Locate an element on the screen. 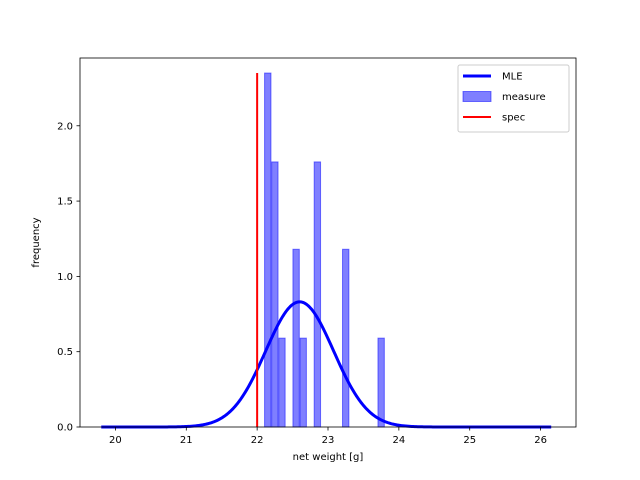 The image size is (640, 480). x-tick-label: 26 is located at coordinates (540, 440).